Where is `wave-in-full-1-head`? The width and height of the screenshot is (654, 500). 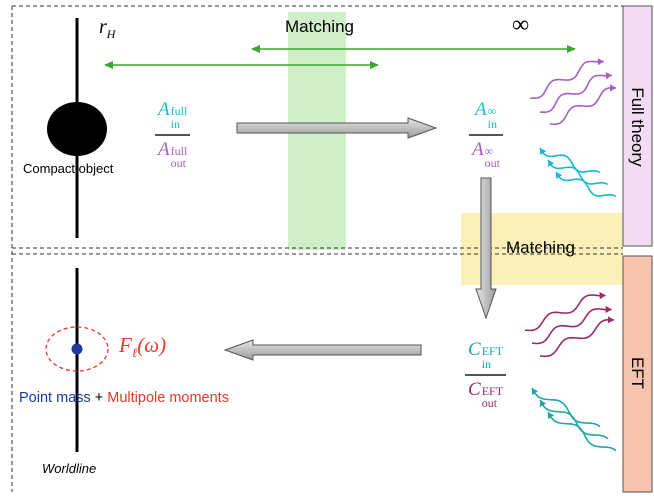 wave-in-full-1-head is located at coordinates (543, 151).